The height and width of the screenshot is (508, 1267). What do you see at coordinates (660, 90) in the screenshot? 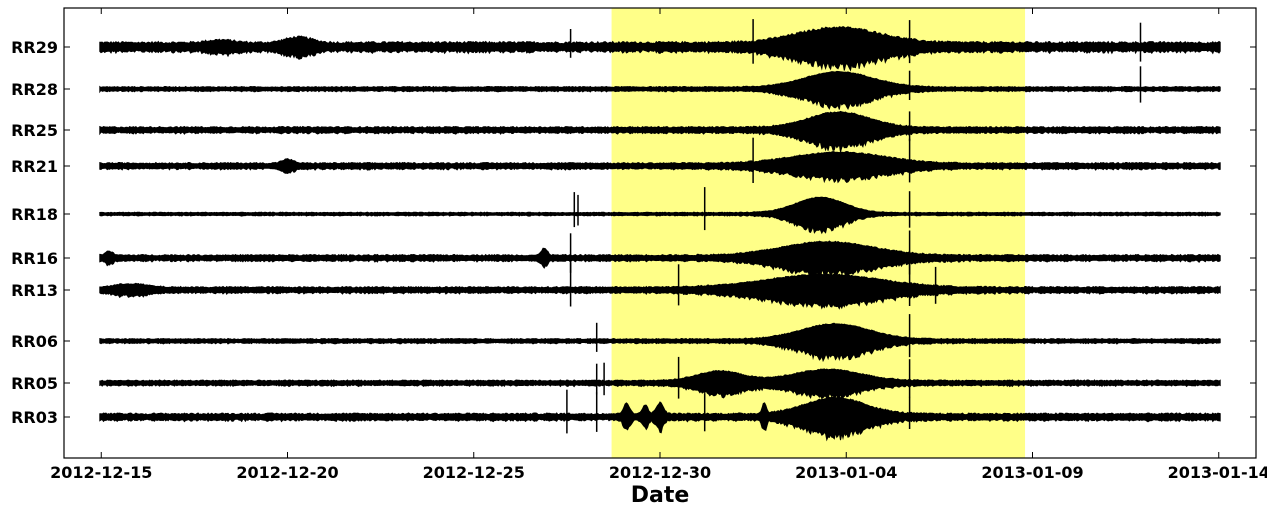
I see `trace-rr28` at bounding box center [660, 90].